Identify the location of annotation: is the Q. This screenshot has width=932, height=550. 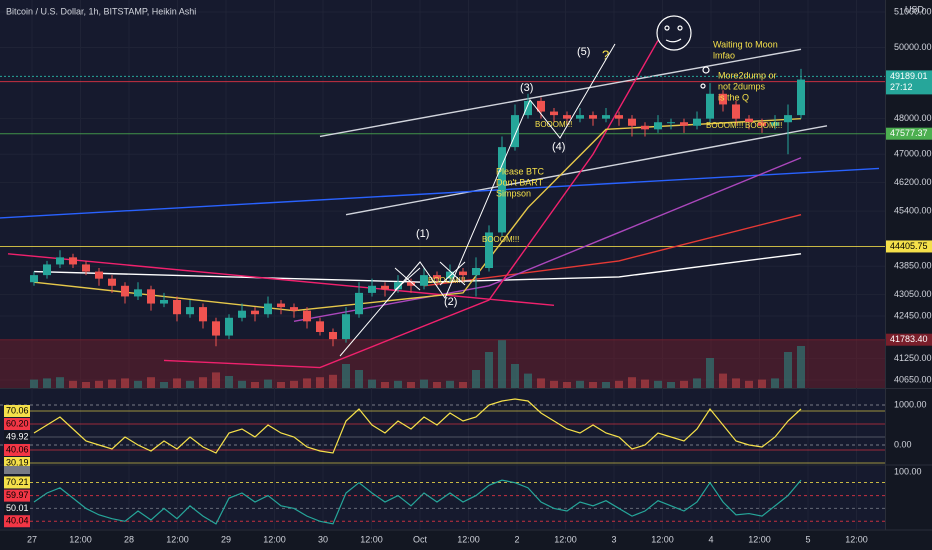
(733, 97).